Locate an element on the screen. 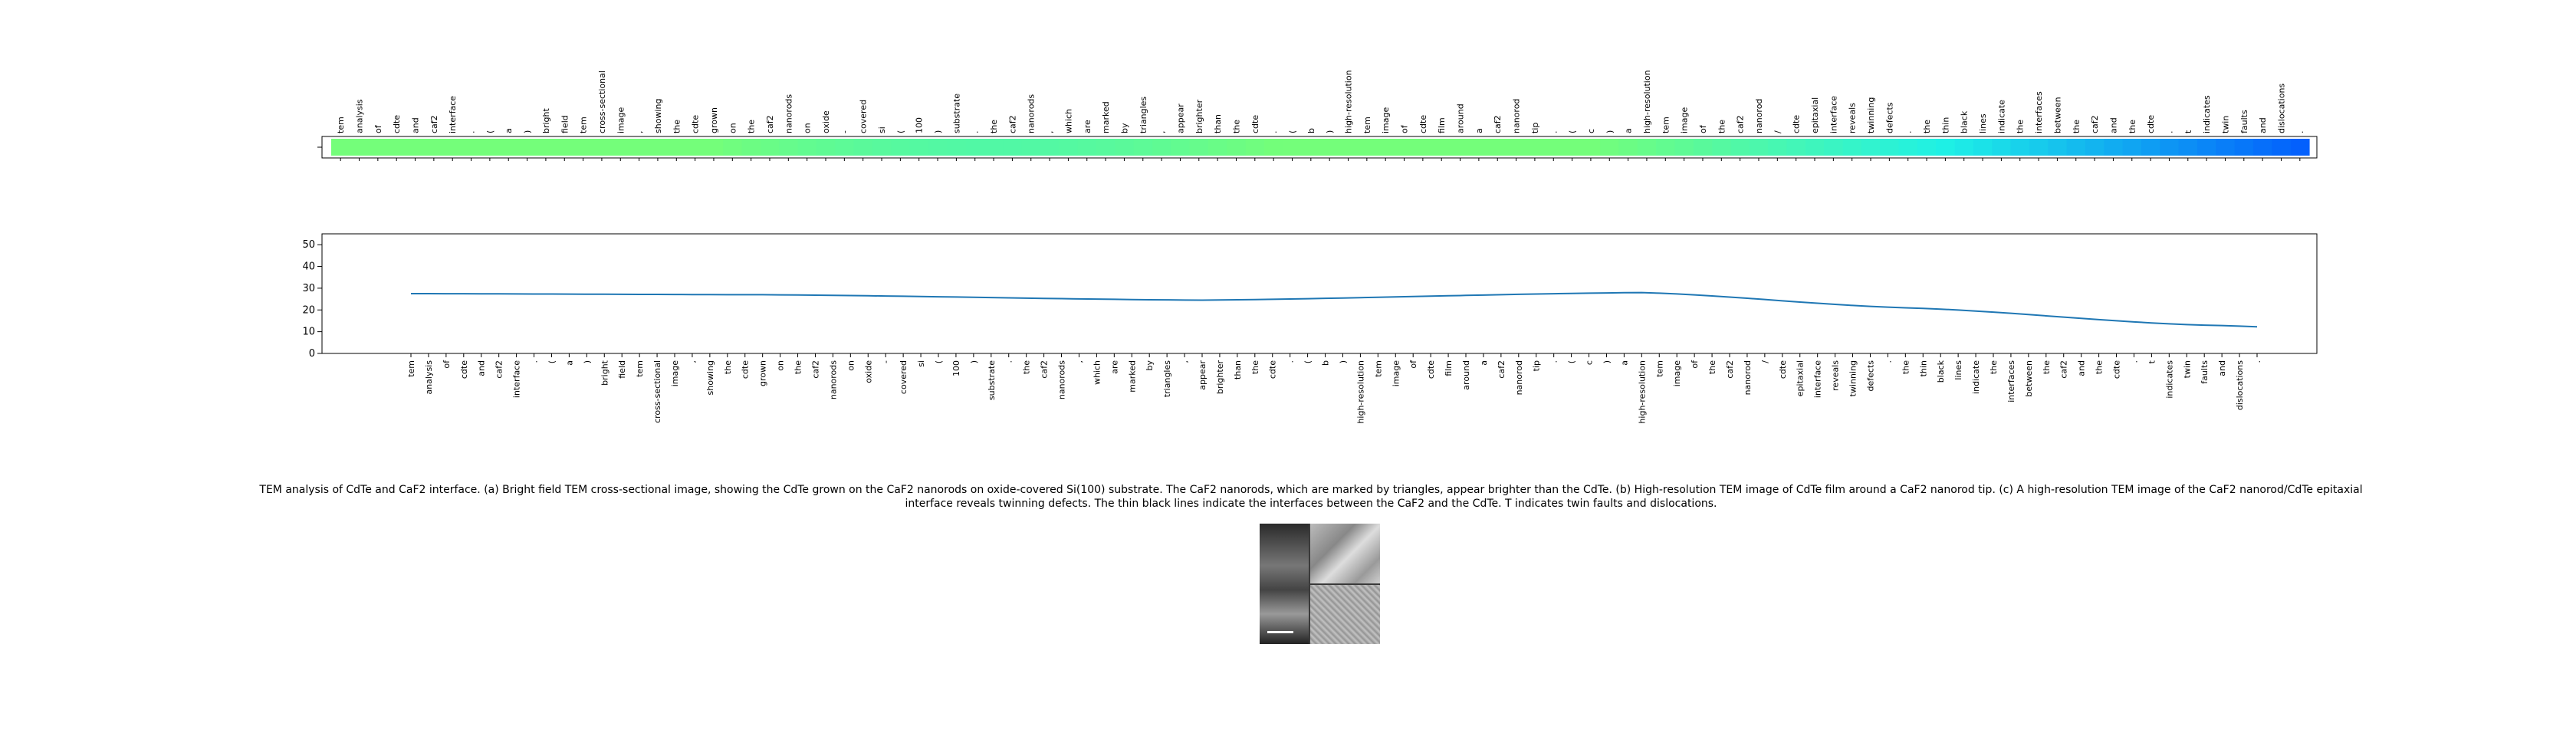  x-tick-label: image is located at coordinates (1677, 373).